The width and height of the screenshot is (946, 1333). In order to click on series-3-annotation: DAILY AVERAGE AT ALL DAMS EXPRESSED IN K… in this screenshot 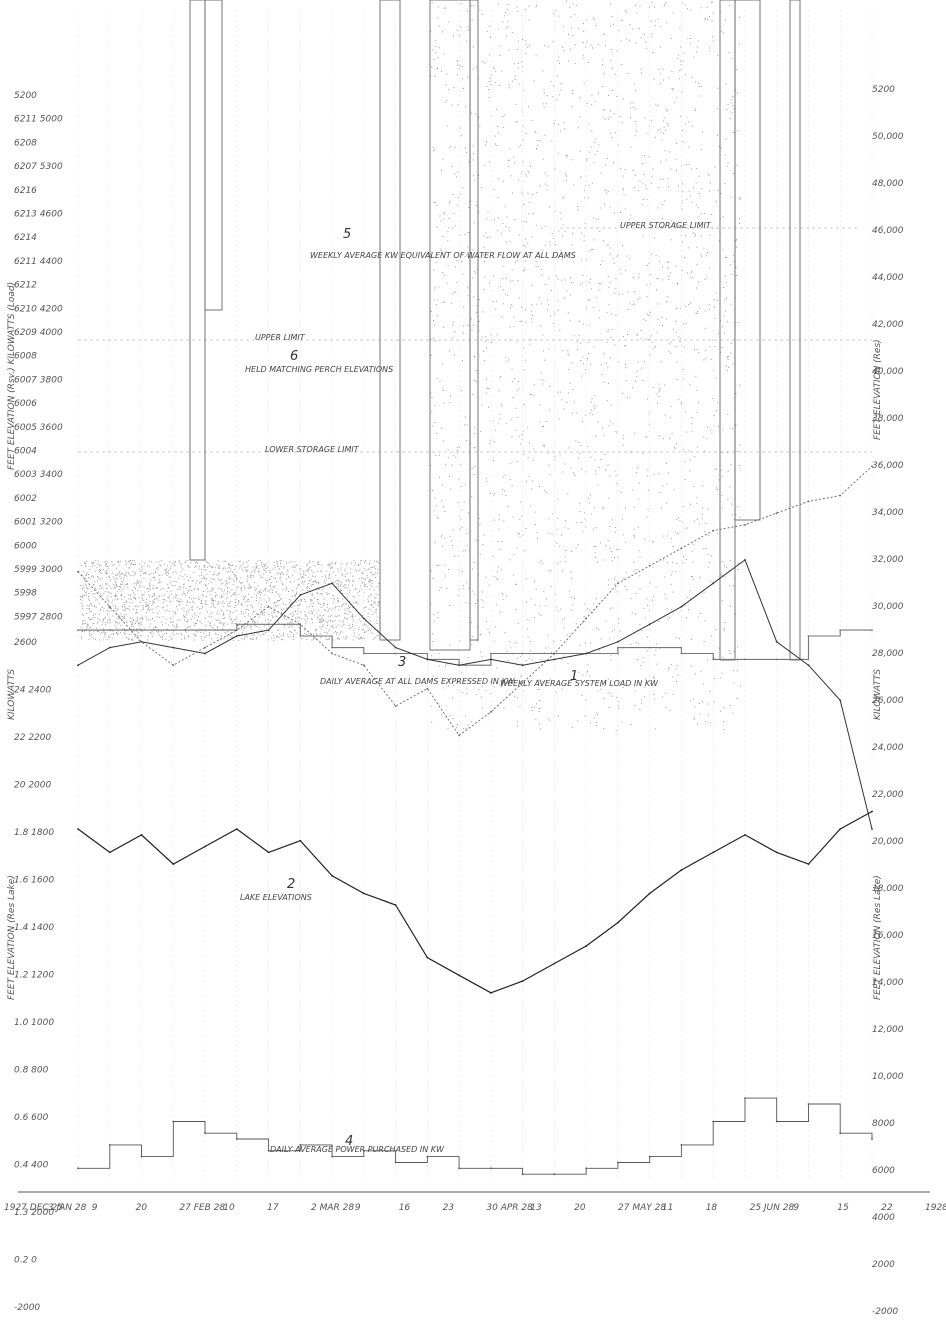, I will do `click(418, 681)`.